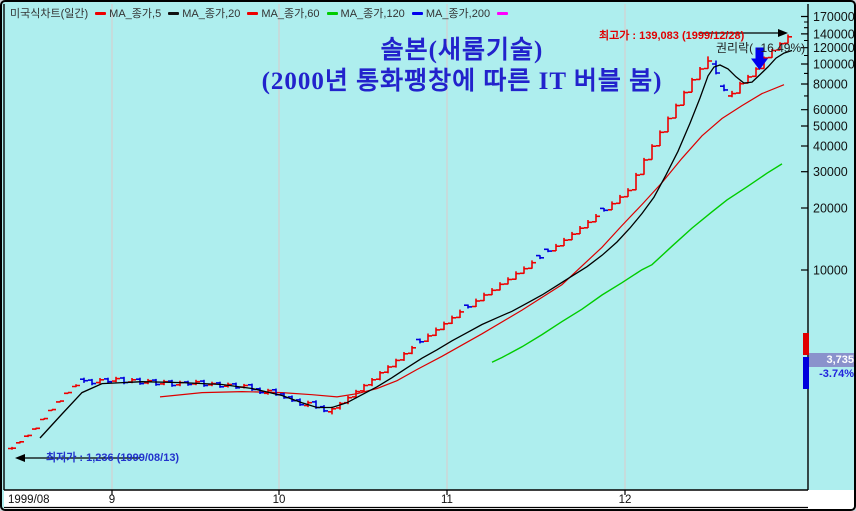 The width and height of the screenshot is (856, 511). I want to click on legend-item-4: MA_종가,120, so click(365, 13).